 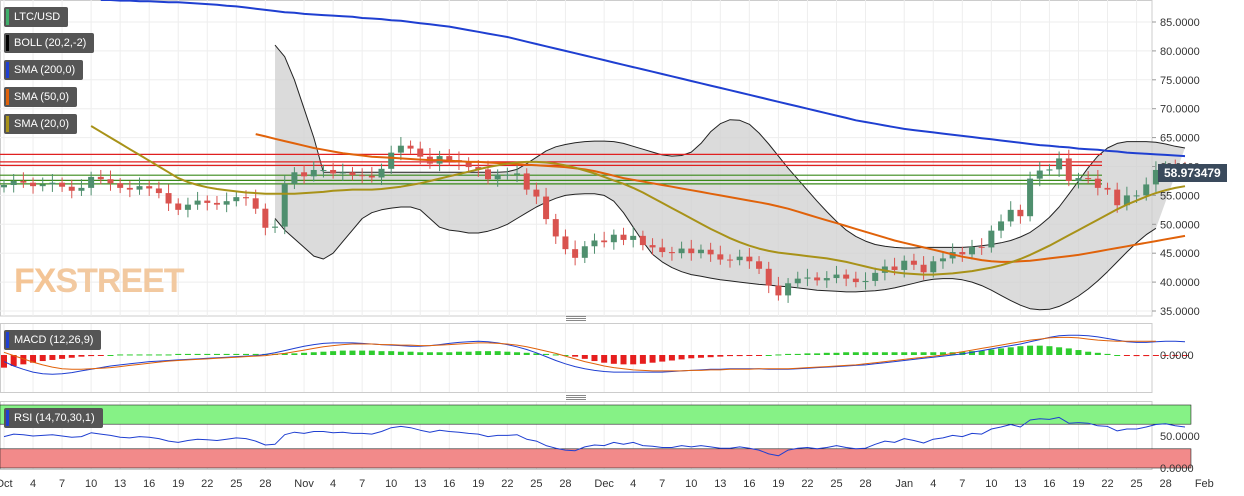 I want to click on rsi-line, so click(x=594, y=436).